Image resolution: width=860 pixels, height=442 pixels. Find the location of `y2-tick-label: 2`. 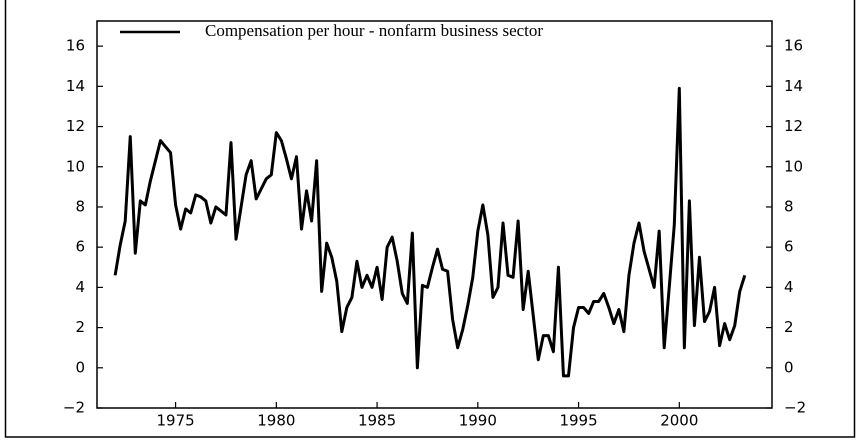

y2-tick-label: 2 is located at coordinates (789, 327).